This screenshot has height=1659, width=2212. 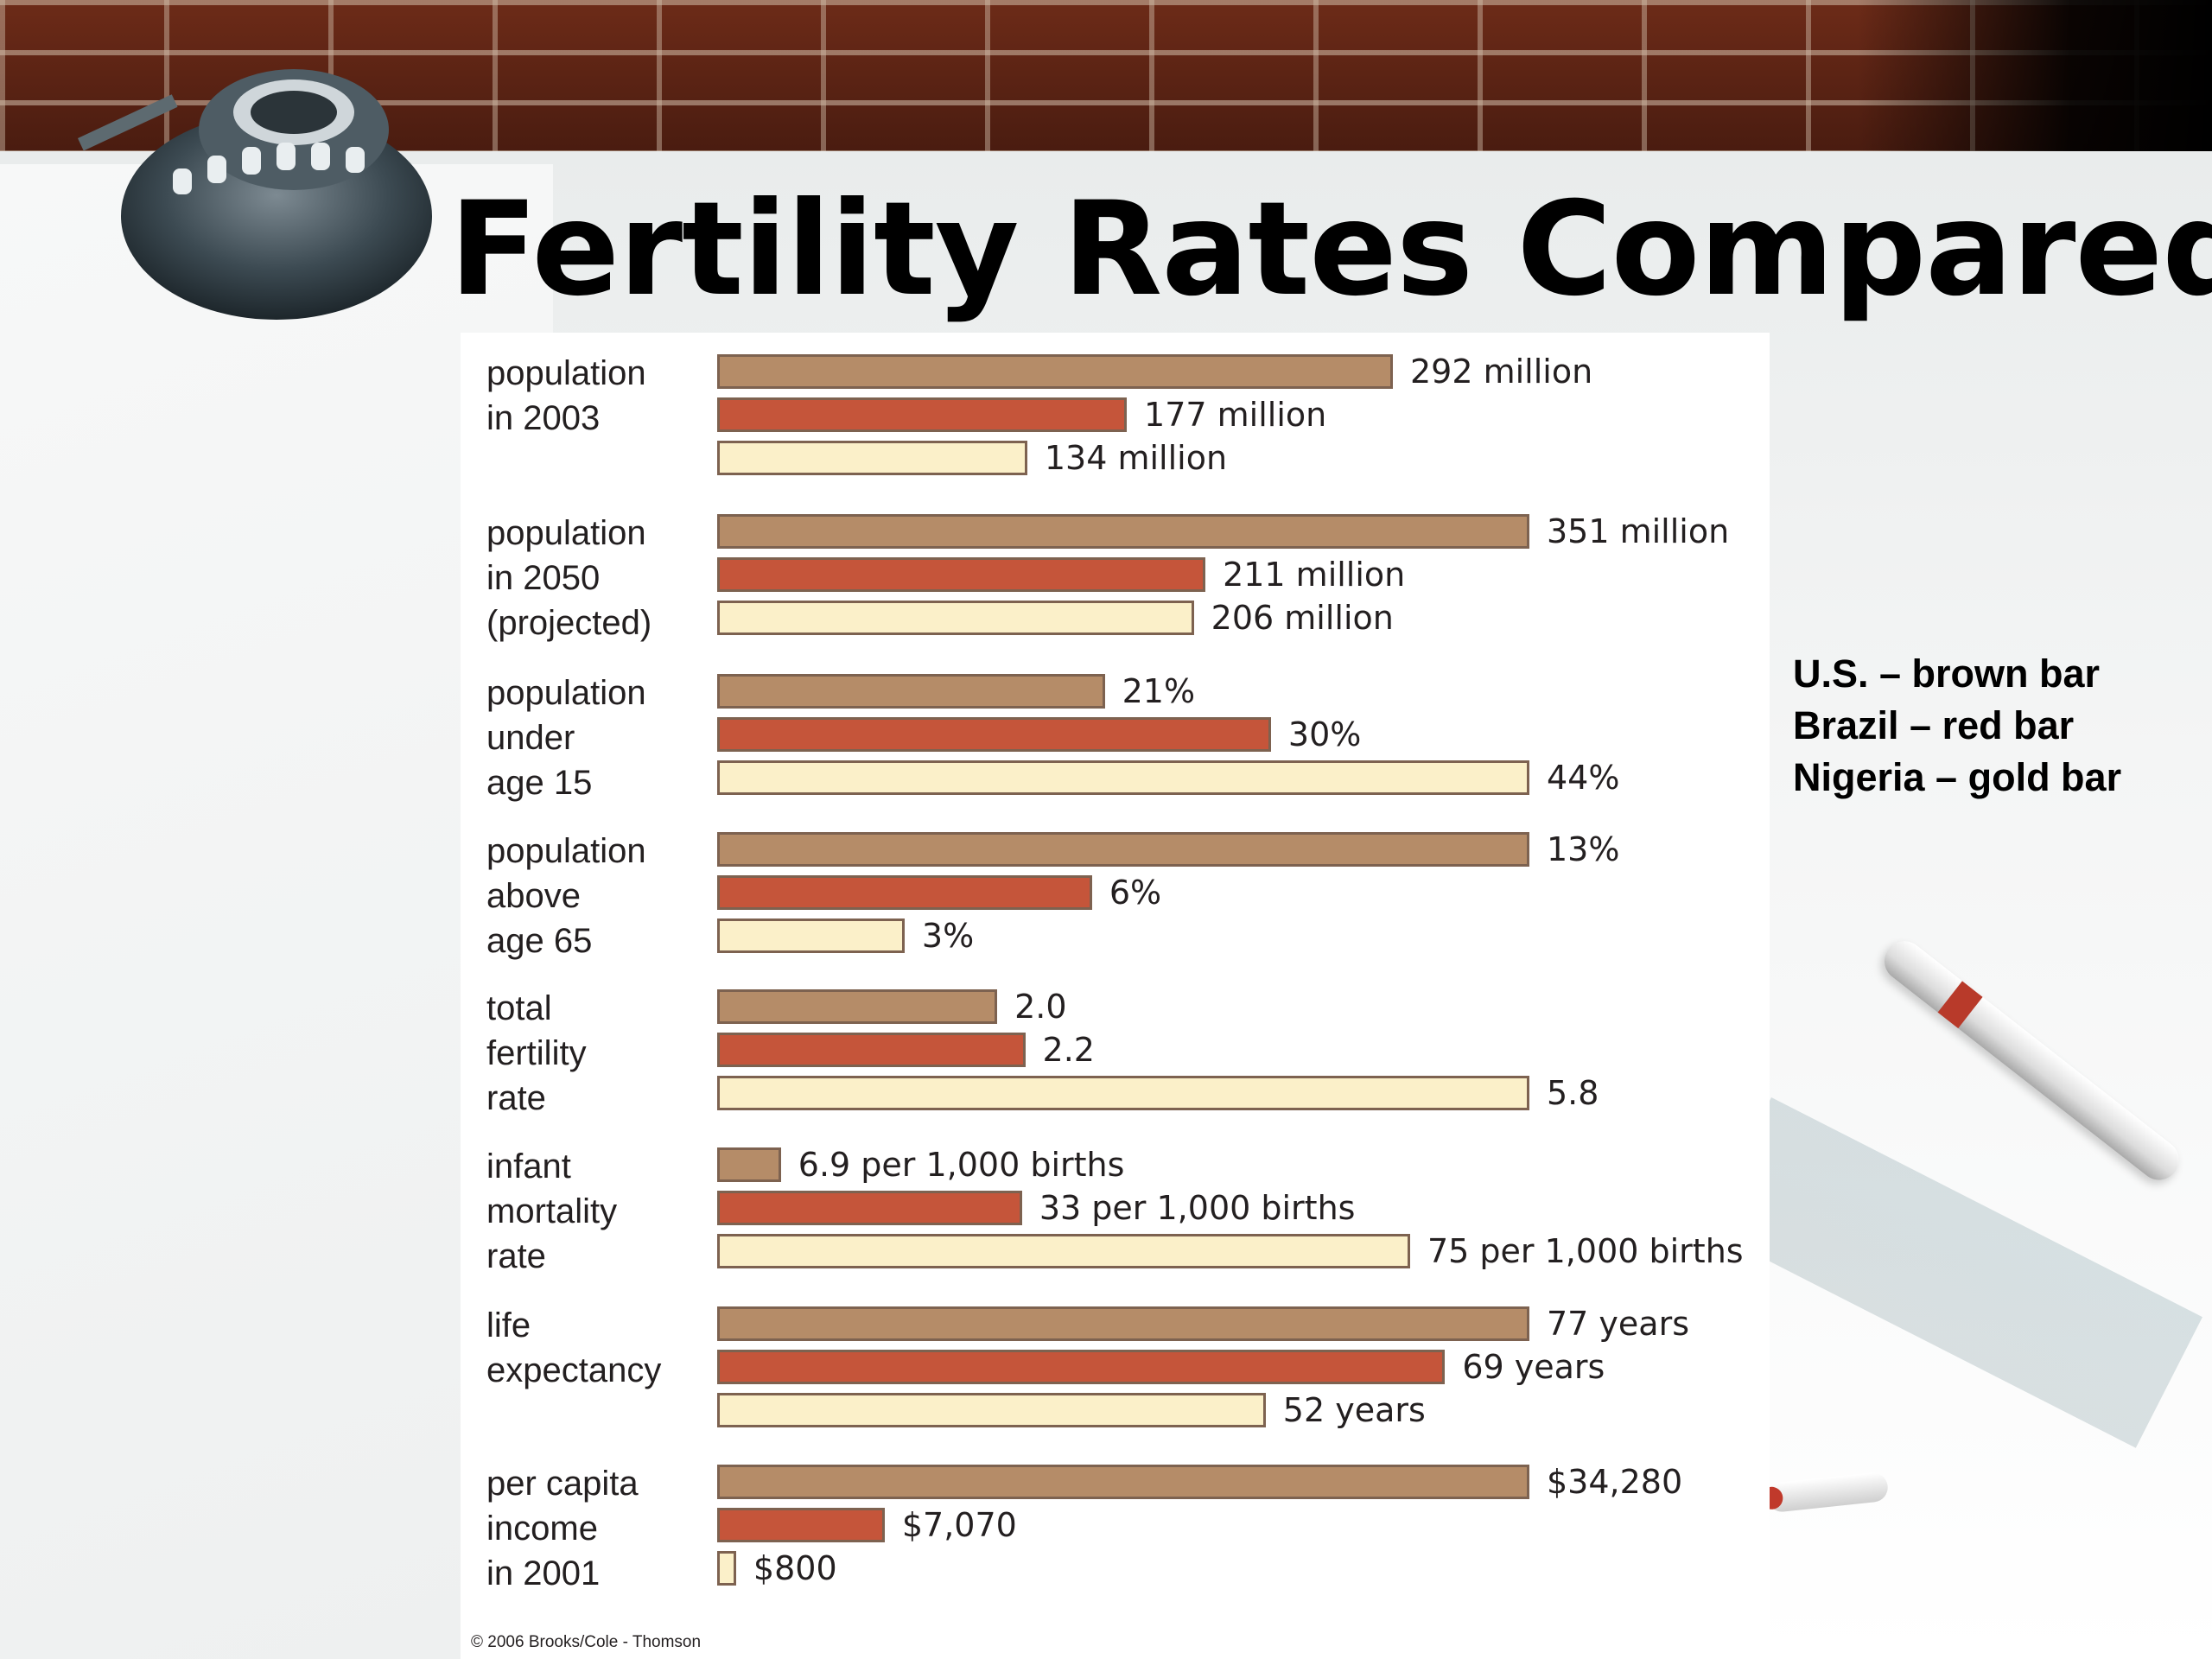 I want to click on data-label-nigeria: 206 million, so click(x=1302, y=618).